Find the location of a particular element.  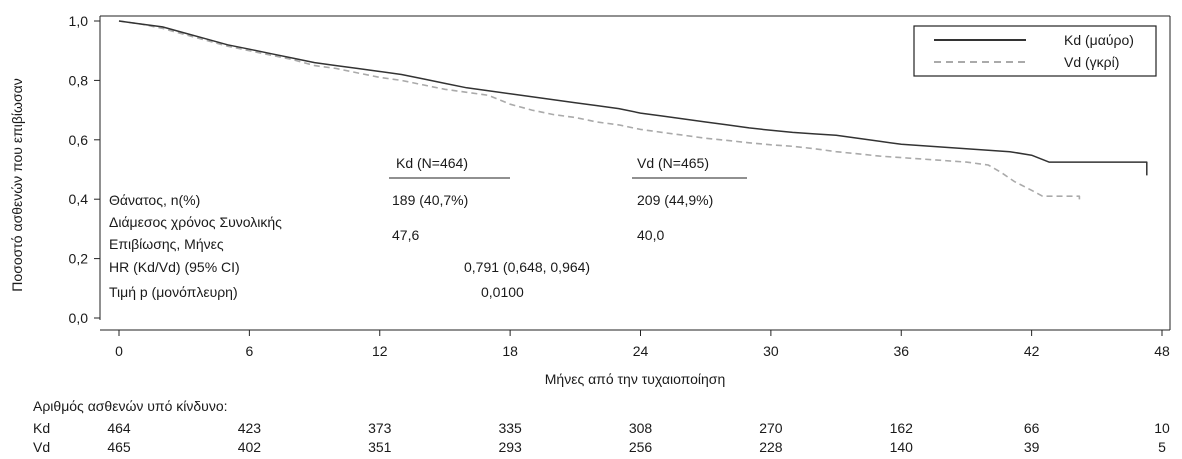

x-tick-label: 12 is located at coordinates (380, 351).